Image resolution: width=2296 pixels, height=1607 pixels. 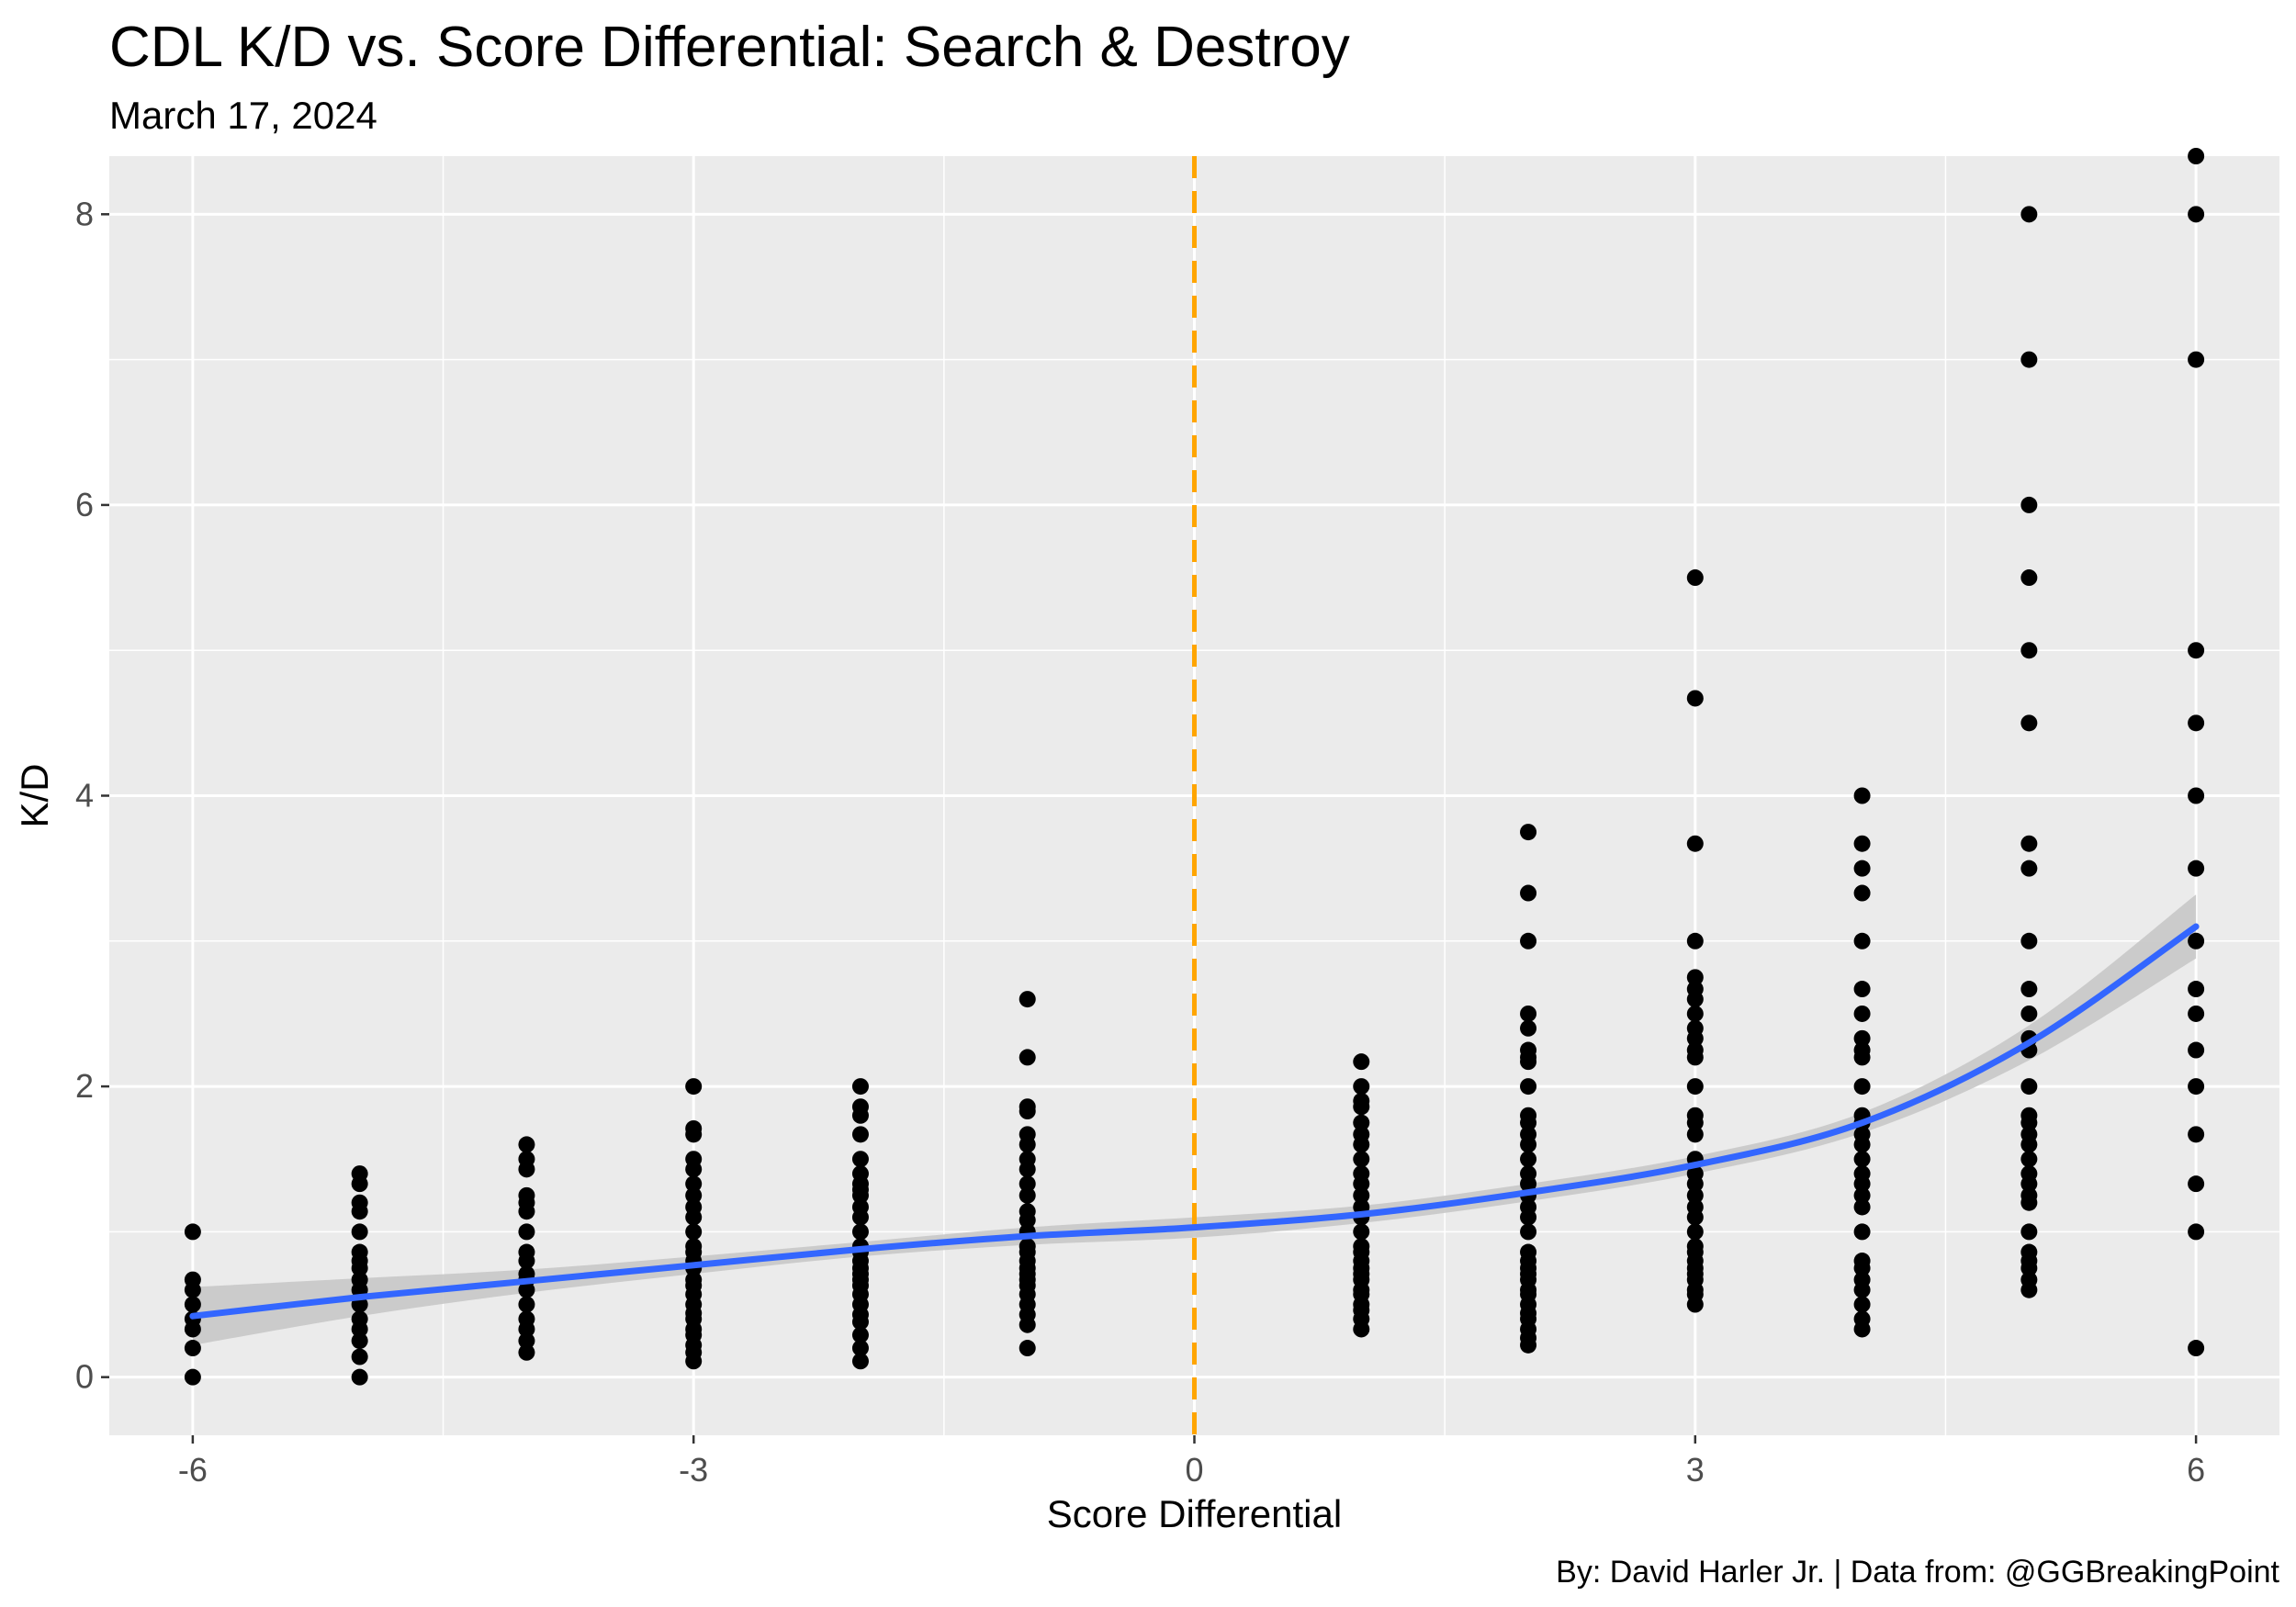 What do you see at coordinates (1695, 1470) in the screenshot?
I see `x-tick-label: 3` at bounding box center [1695, 1470].